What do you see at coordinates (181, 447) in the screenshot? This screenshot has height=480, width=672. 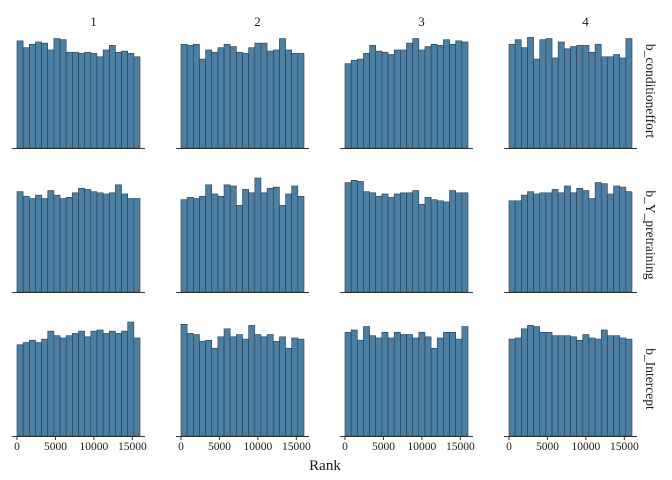 I see `x-tick-label: 0` at bounding box center [181, 447].